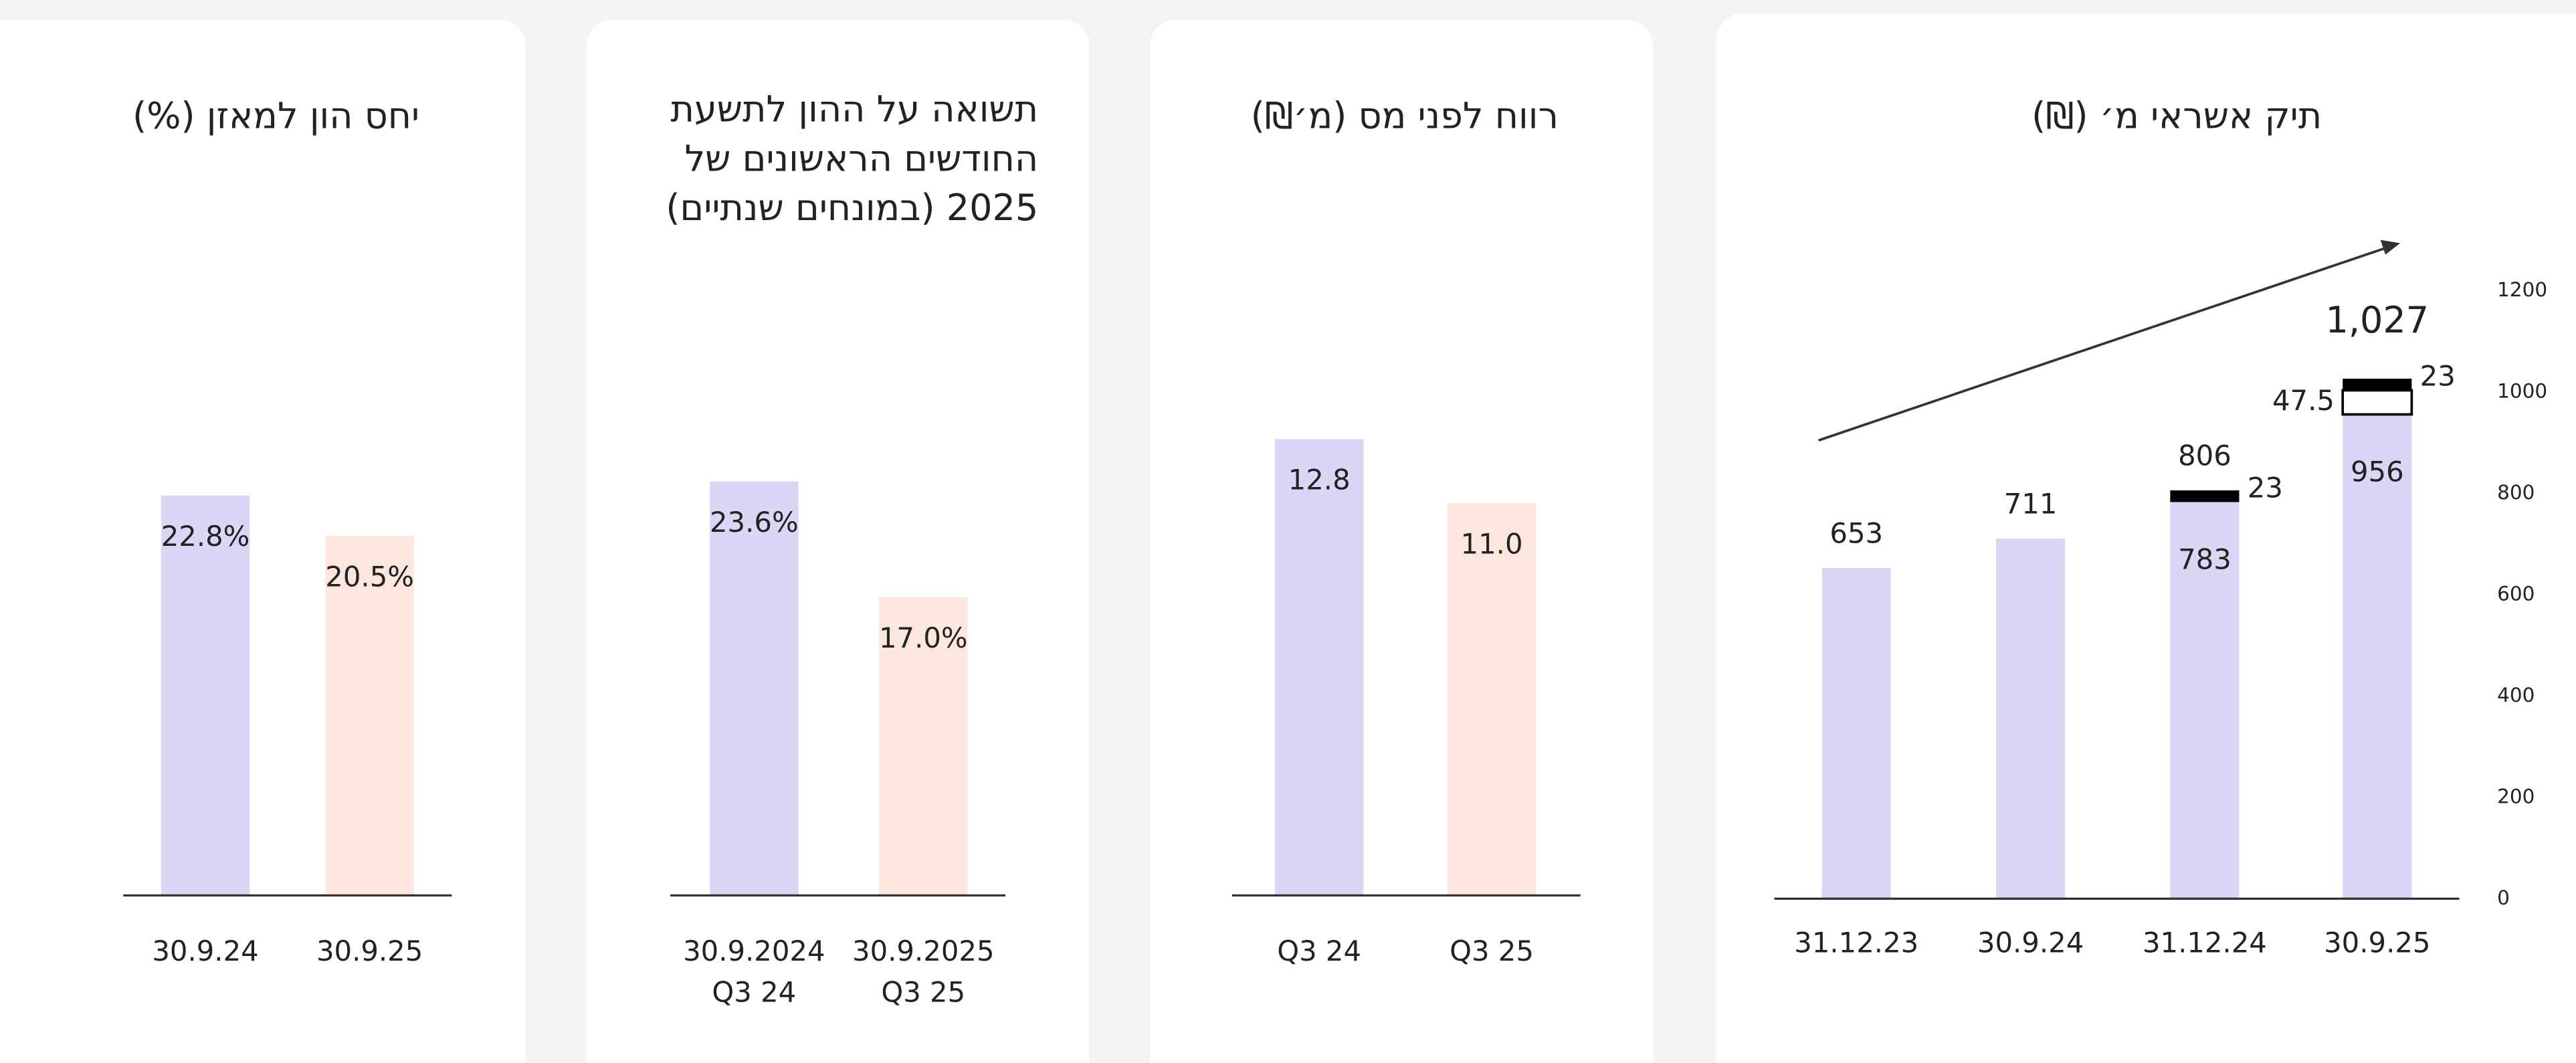 The width and height of the screenshot is (2576, 1063). What do you see at coordinates (2031, 503) in the screenshot?
I see `total-label: 711` at bounding box center [2031, 503].